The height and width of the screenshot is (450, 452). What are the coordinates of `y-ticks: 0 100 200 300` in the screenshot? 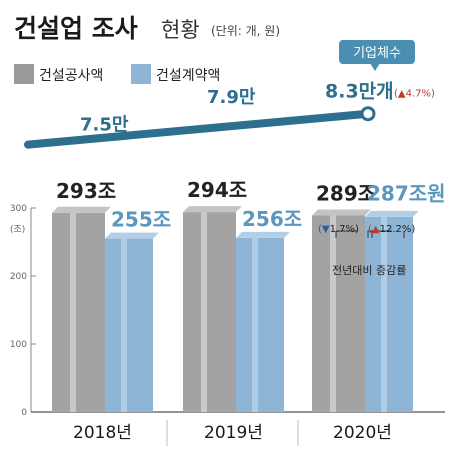 It's located at (23, 311).